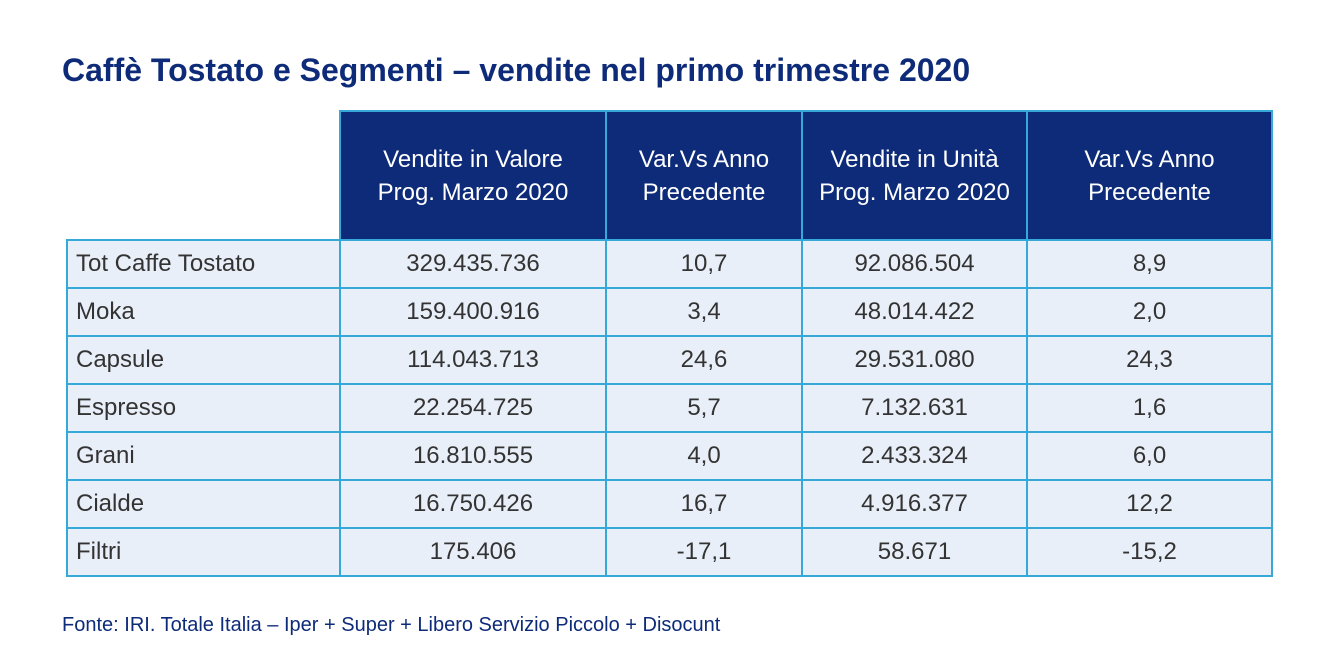 Image resolution: width=1321 pixels, height=651 pixels. Describe the element at coordinates (473, 312) in the screenshot. I see `cell-vendite-valore: 159.400.916` at that location.